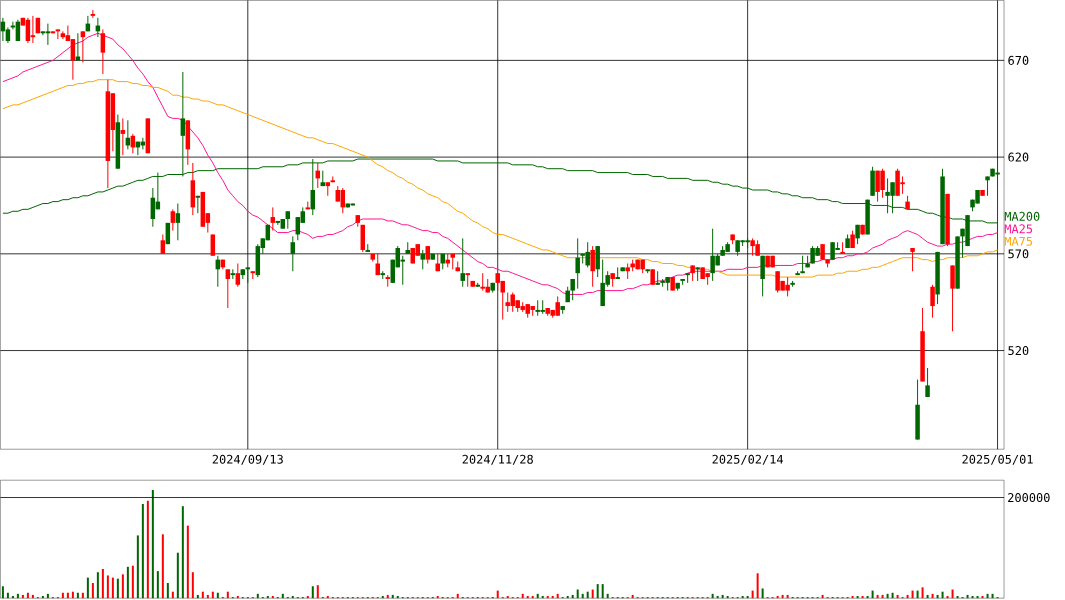  I want to click on y-tick-label: 620, so click(1018, 157).